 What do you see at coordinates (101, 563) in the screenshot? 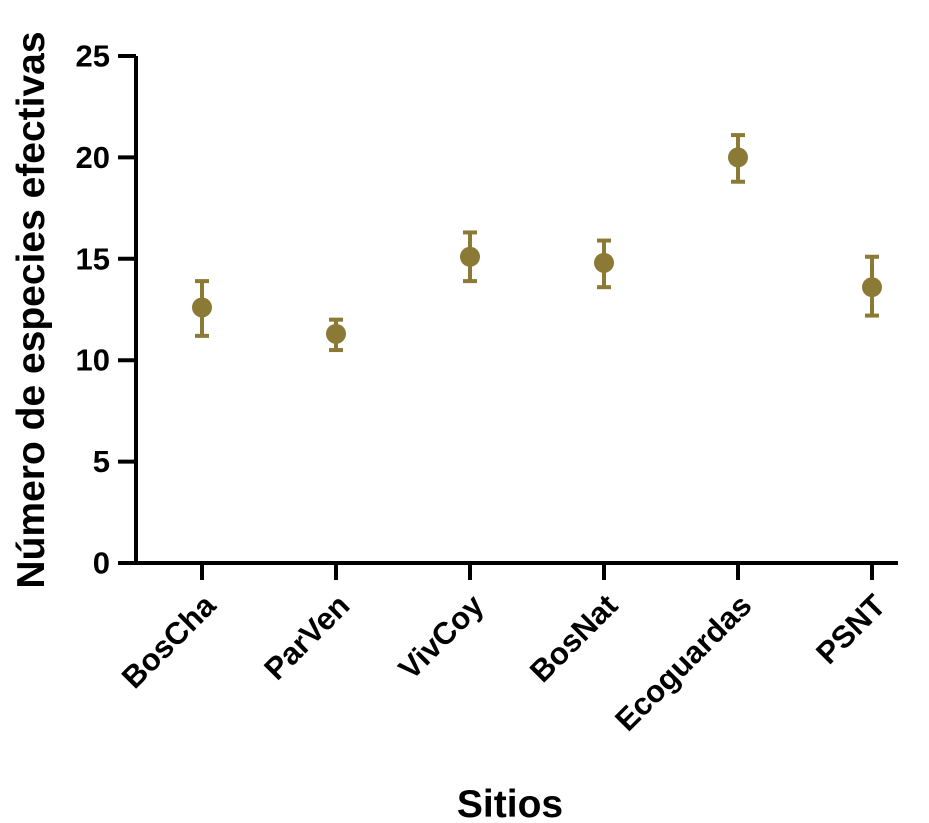
I see `y-tick-label: 0` at bounding box center [101, 563].